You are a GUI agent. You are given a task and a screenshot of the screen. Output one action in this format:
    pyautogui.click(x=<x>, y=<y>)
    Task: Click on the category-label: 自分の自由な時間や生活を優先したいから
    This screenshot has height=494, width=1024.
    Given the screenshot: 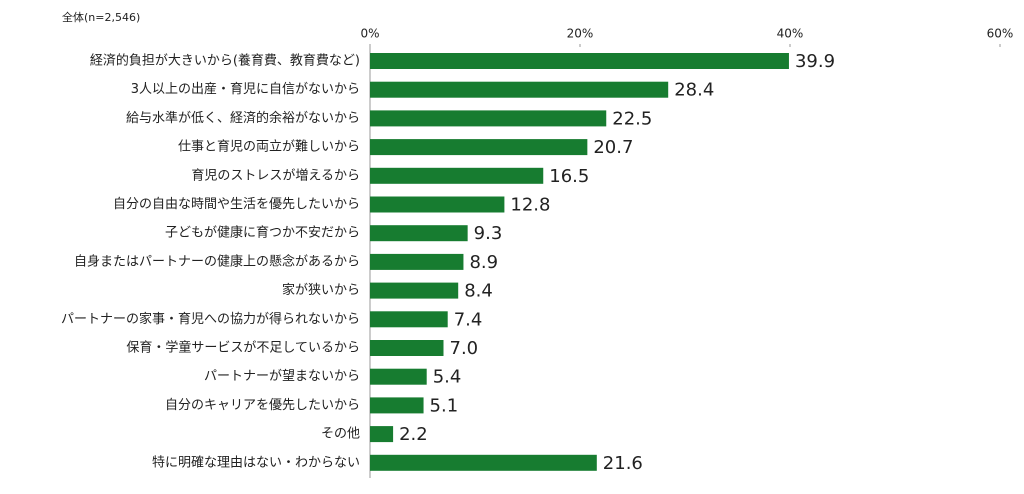 What is the action you would take?
    pyautogui.click(x=236, y=204)
    